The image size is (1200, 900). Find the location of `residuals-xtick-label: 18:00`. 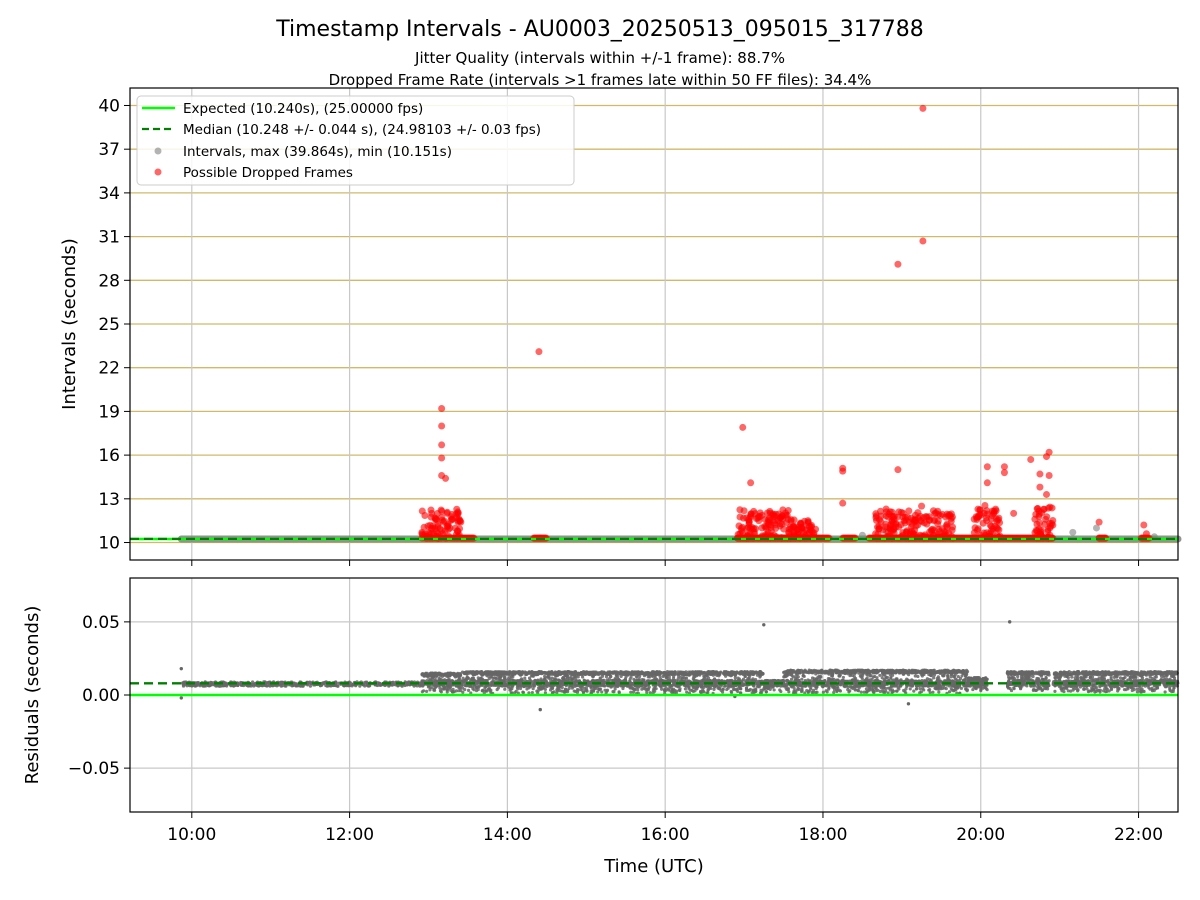

residuals-xtick-label: 18:00 is located at coordinates (822, 835).